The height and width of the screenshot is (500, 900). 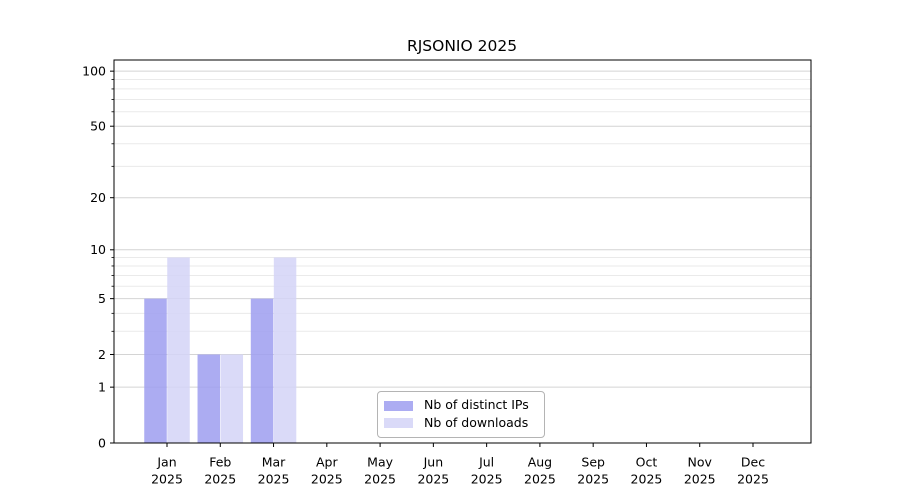 I want to click on y-tick-label: 5, so click(x=102, y=298).